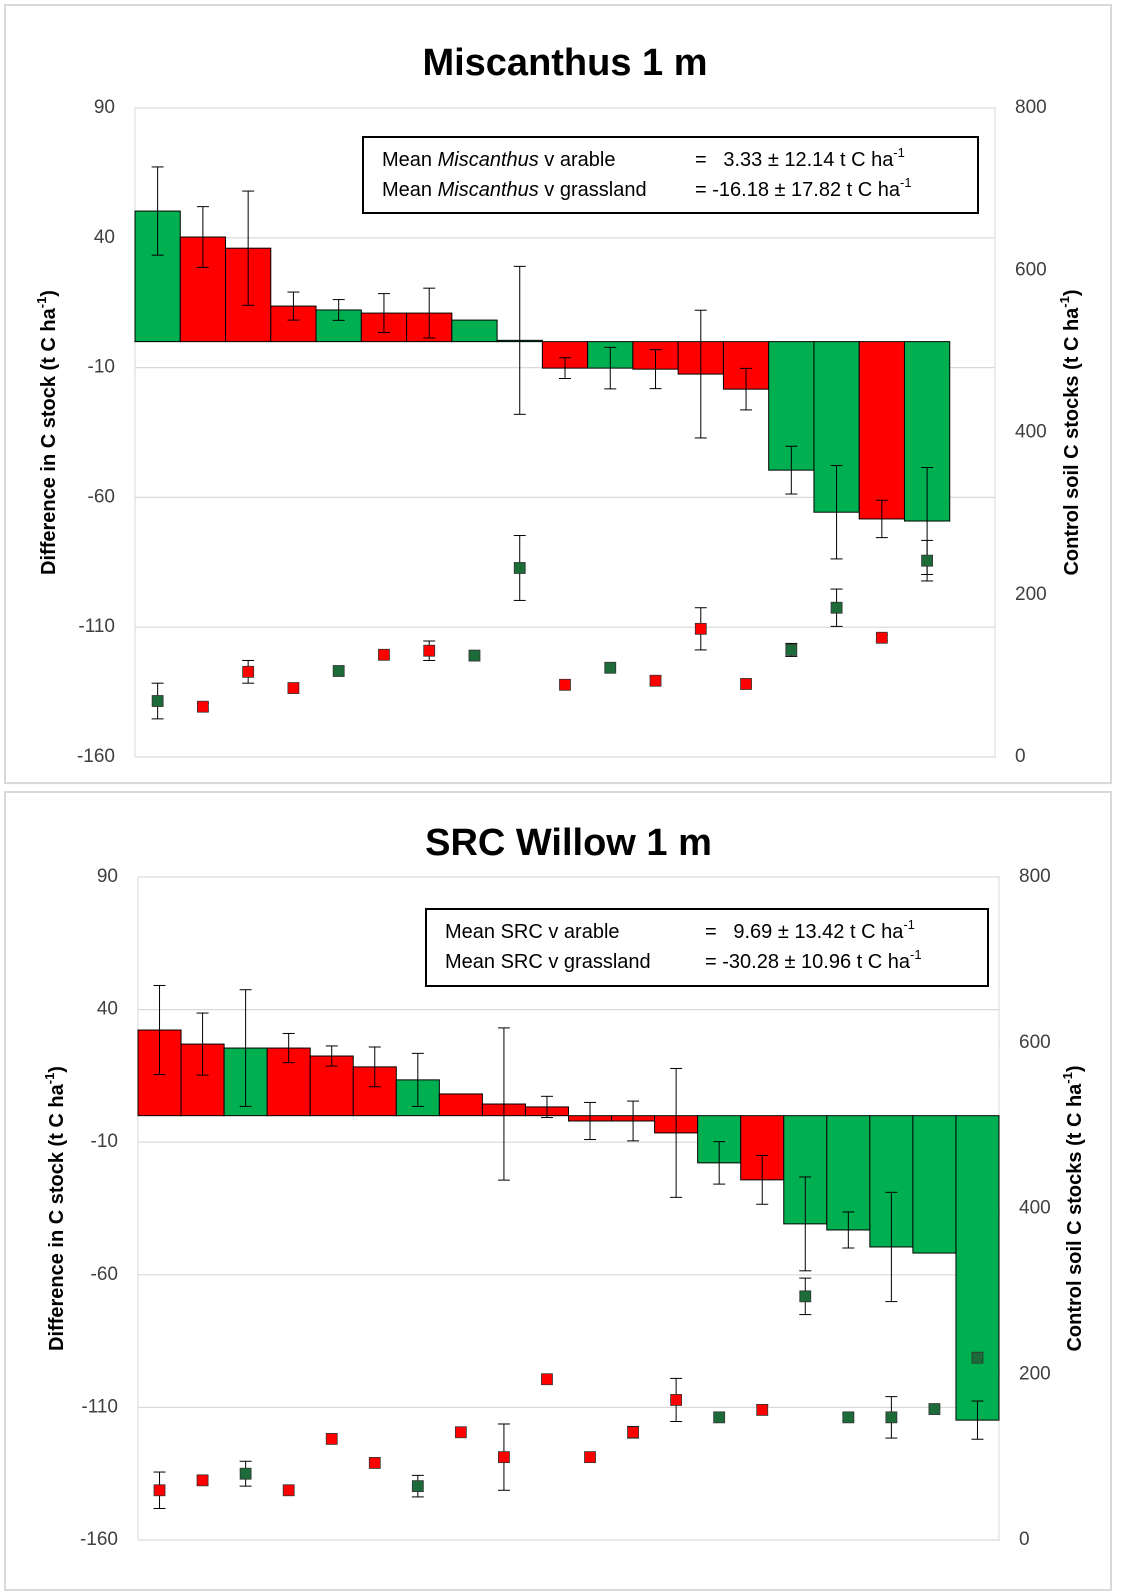 This screenshot has height=1593, width=1129. Describe the element at coordinates (798, 190) in the screenshot. I see `annotation-value-text: = -16.18 ± 17.82 t C ha` at that location.